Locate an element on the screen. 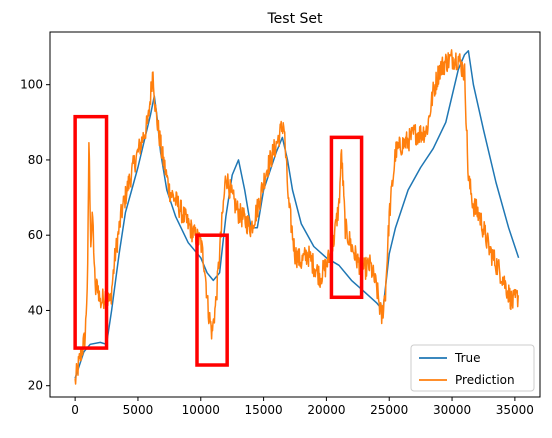 The width and height of the screenshot is (552, 438). x-tick-label: 35000 is located at coordinates (515, 410).